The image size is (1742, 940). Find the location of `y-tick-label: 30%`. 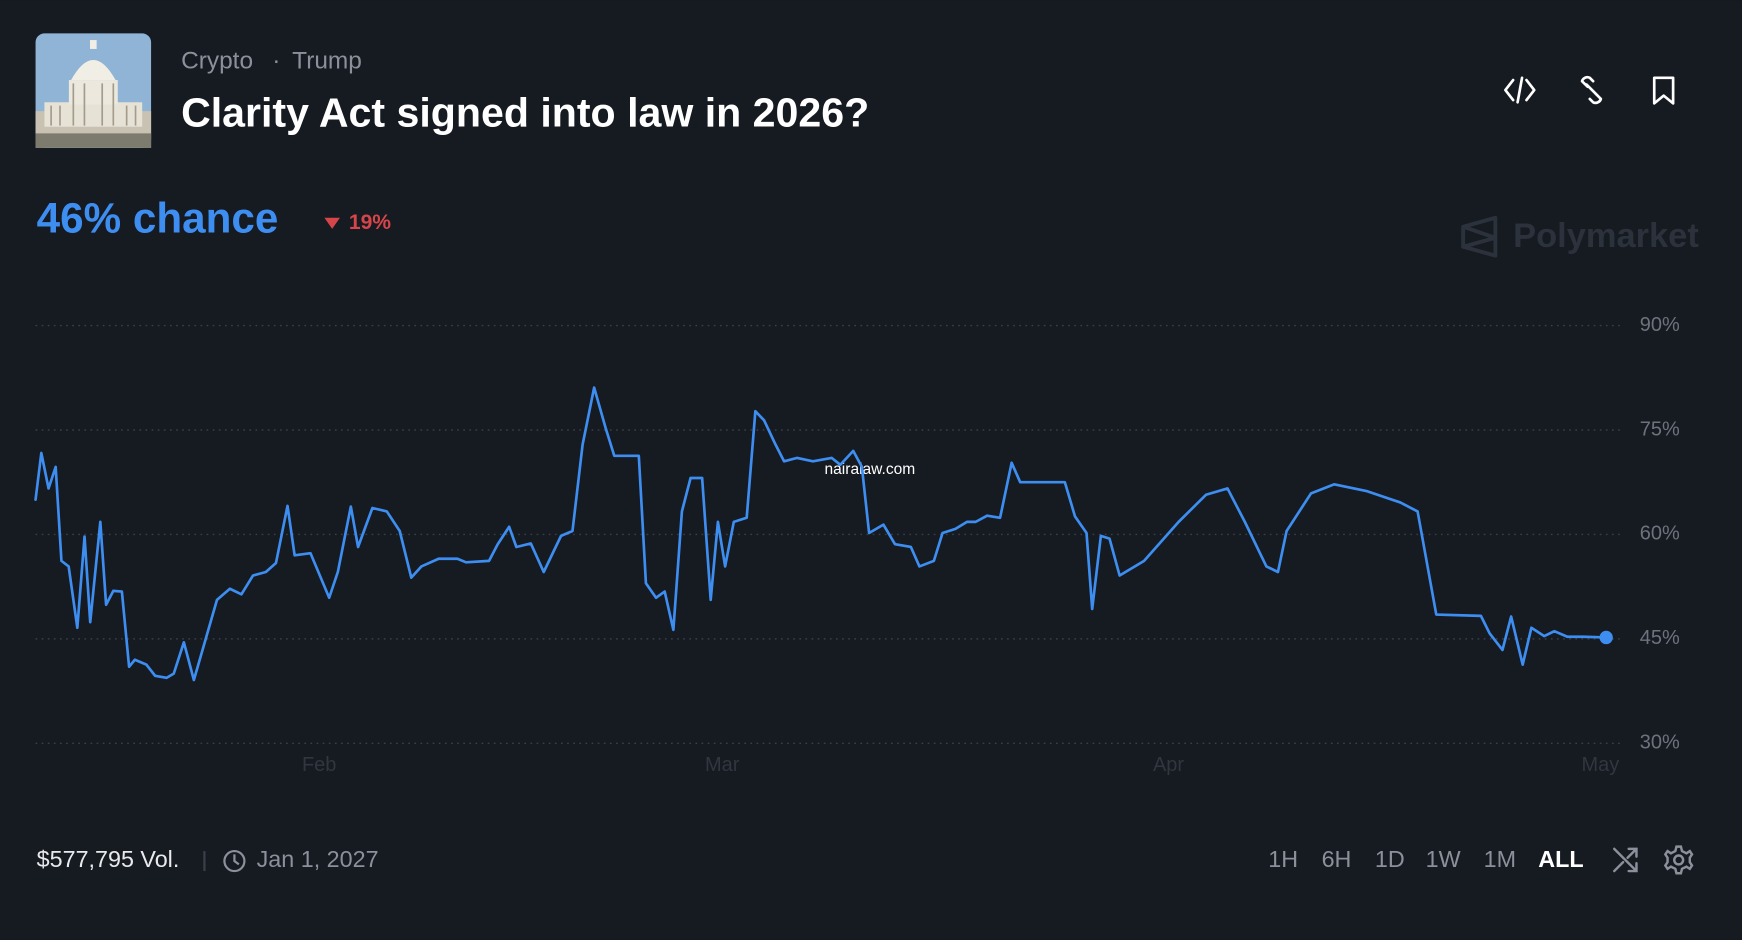

y-tick-label: 30% is located at coordinates (1660, 743).